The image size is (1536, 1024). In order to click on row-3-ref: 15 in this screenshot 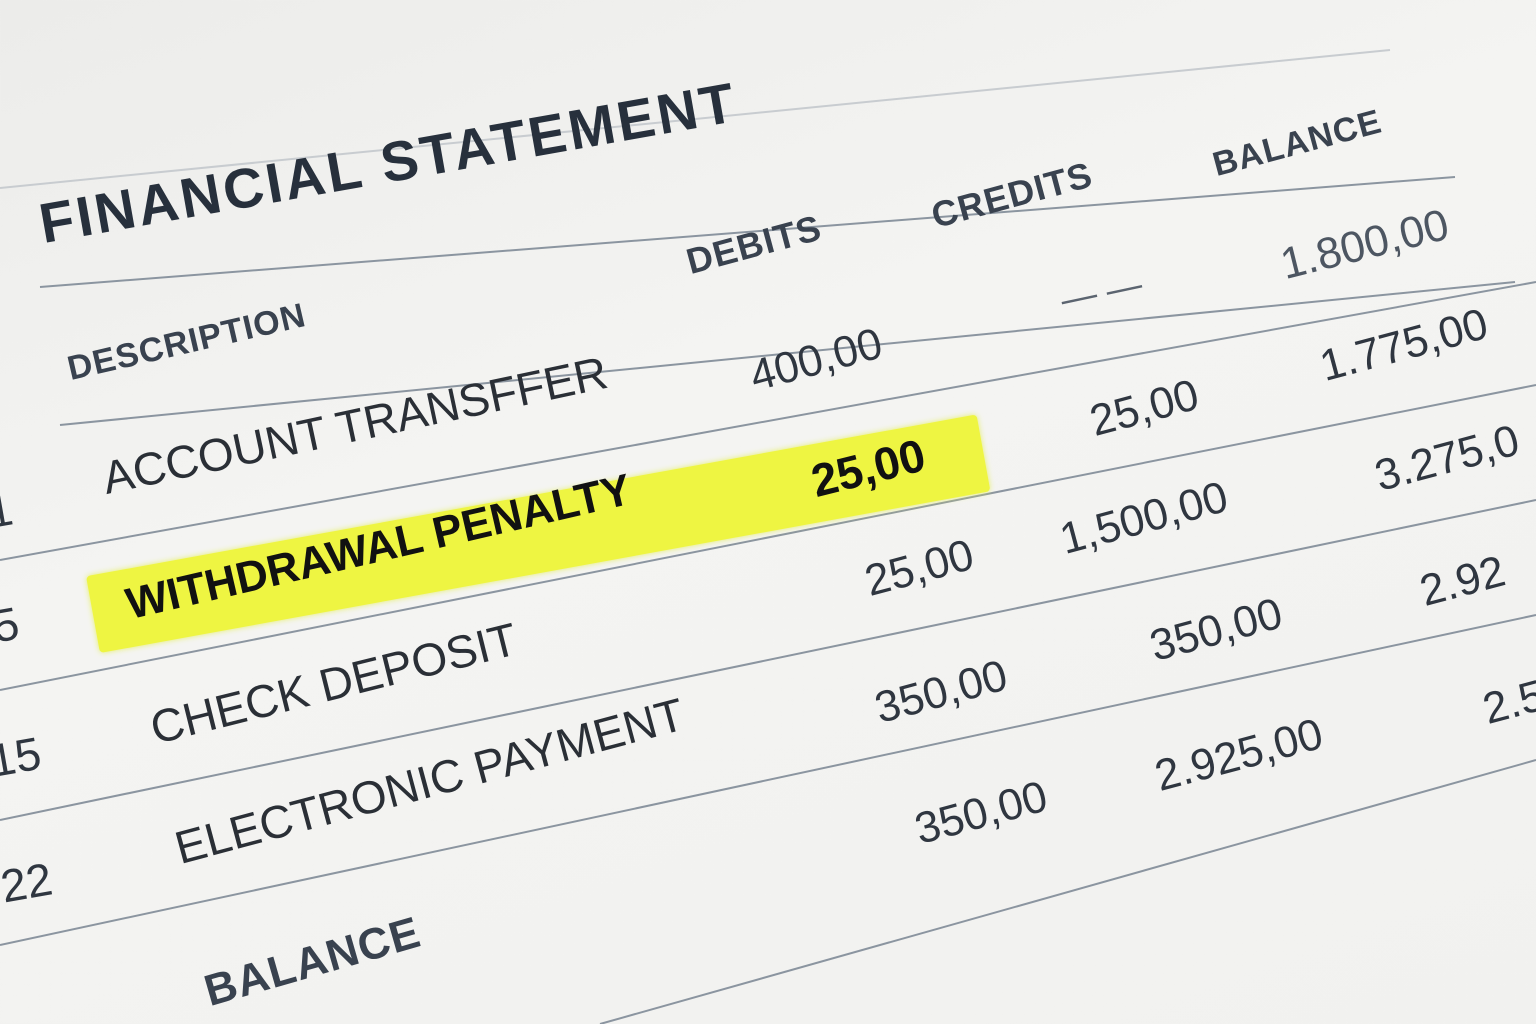, I will do `click(22, 756)`.